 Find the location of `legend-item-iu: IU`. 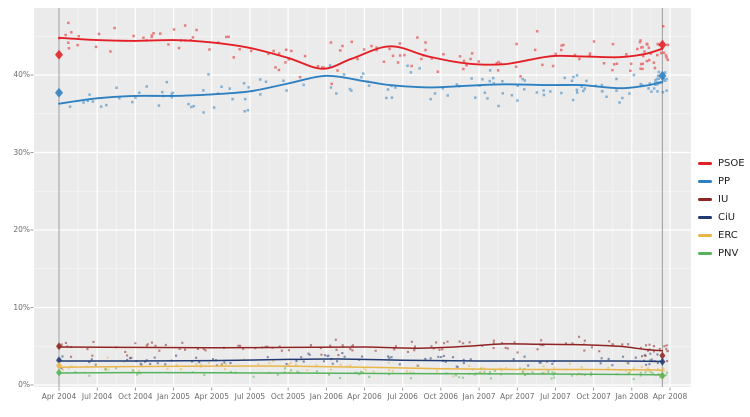

legend-item-iu: IU is located at coordinates (721, 199).